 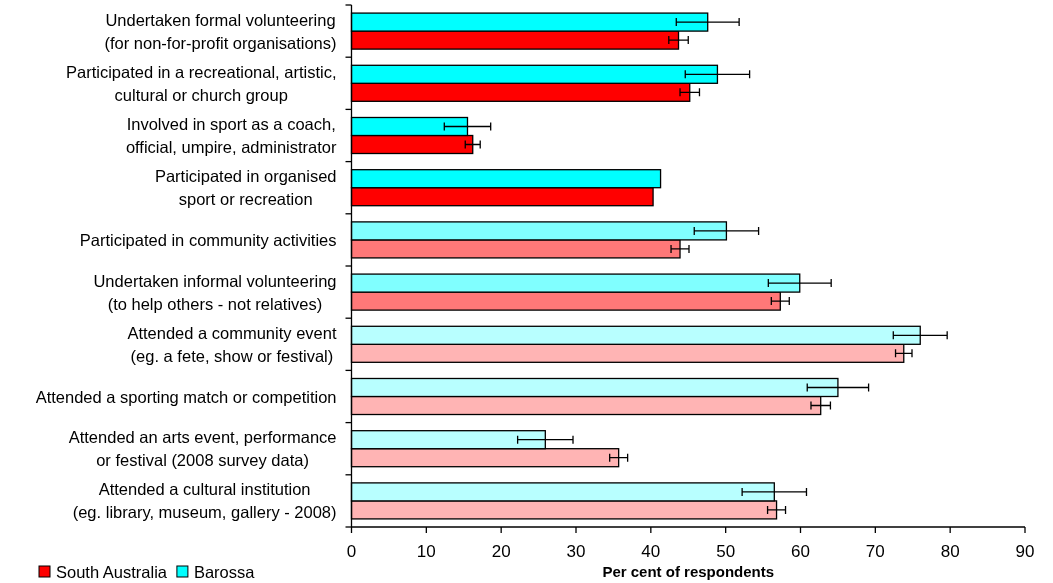 I want to click on x-tick-label: 80, so click(x=950, y=551).